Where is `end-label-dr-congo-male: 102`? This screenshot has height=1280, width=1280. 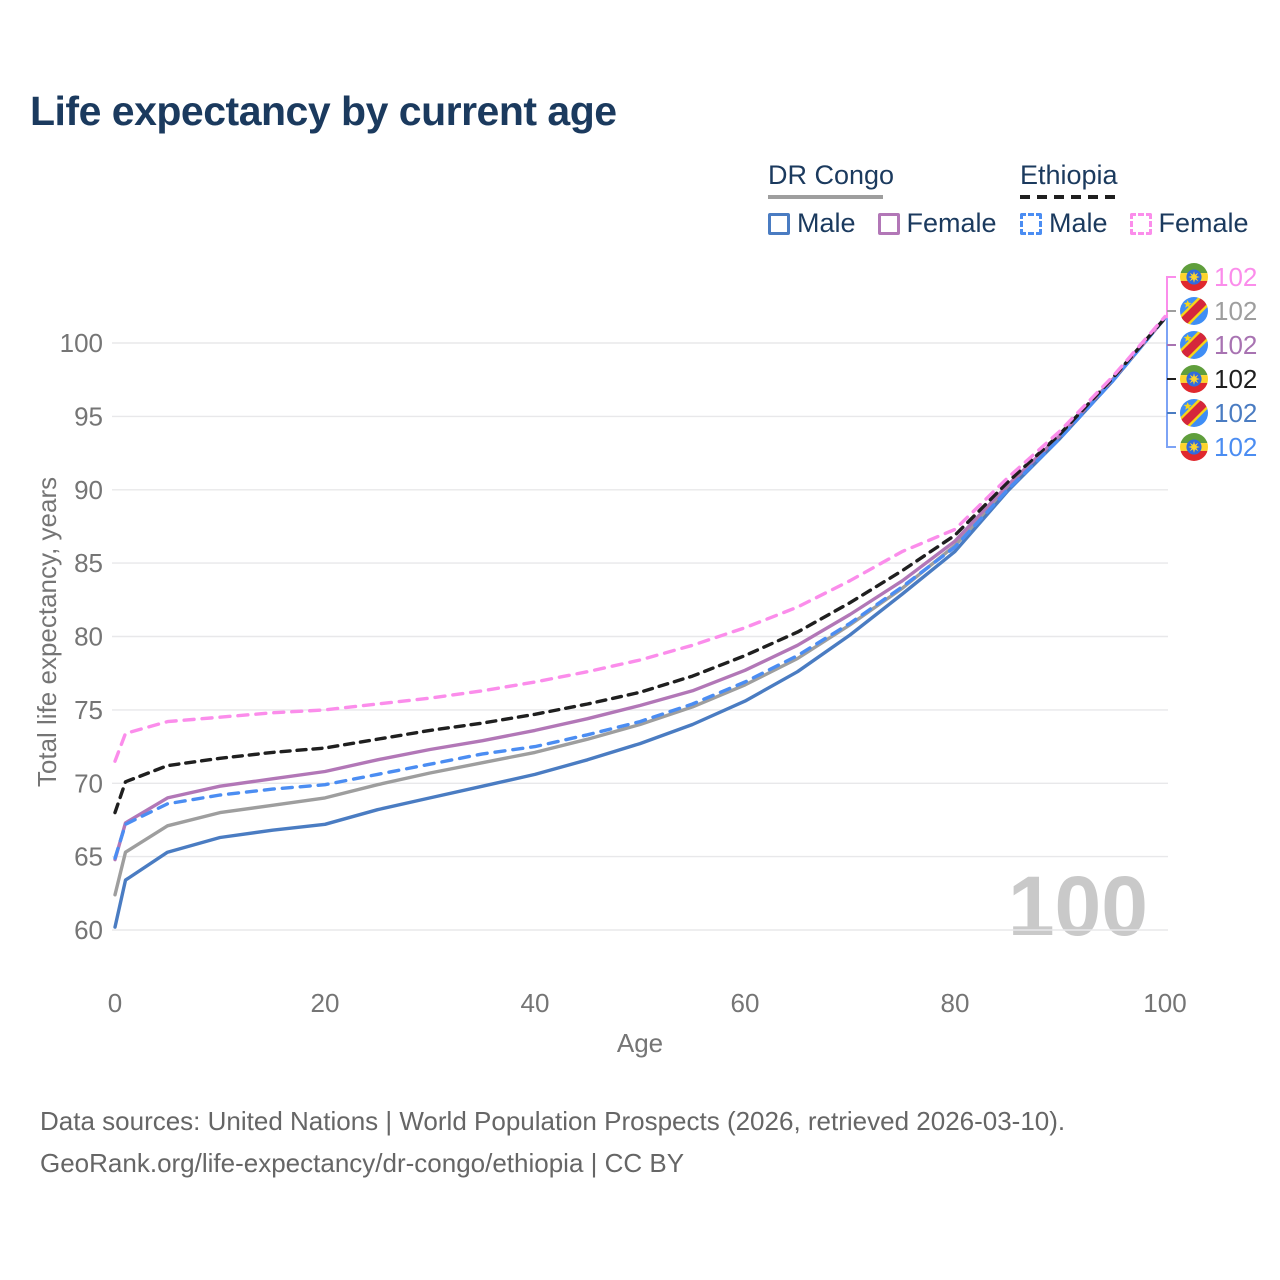
end-label-dr-congo-male: 102 is located at coordinates (1235, 413).